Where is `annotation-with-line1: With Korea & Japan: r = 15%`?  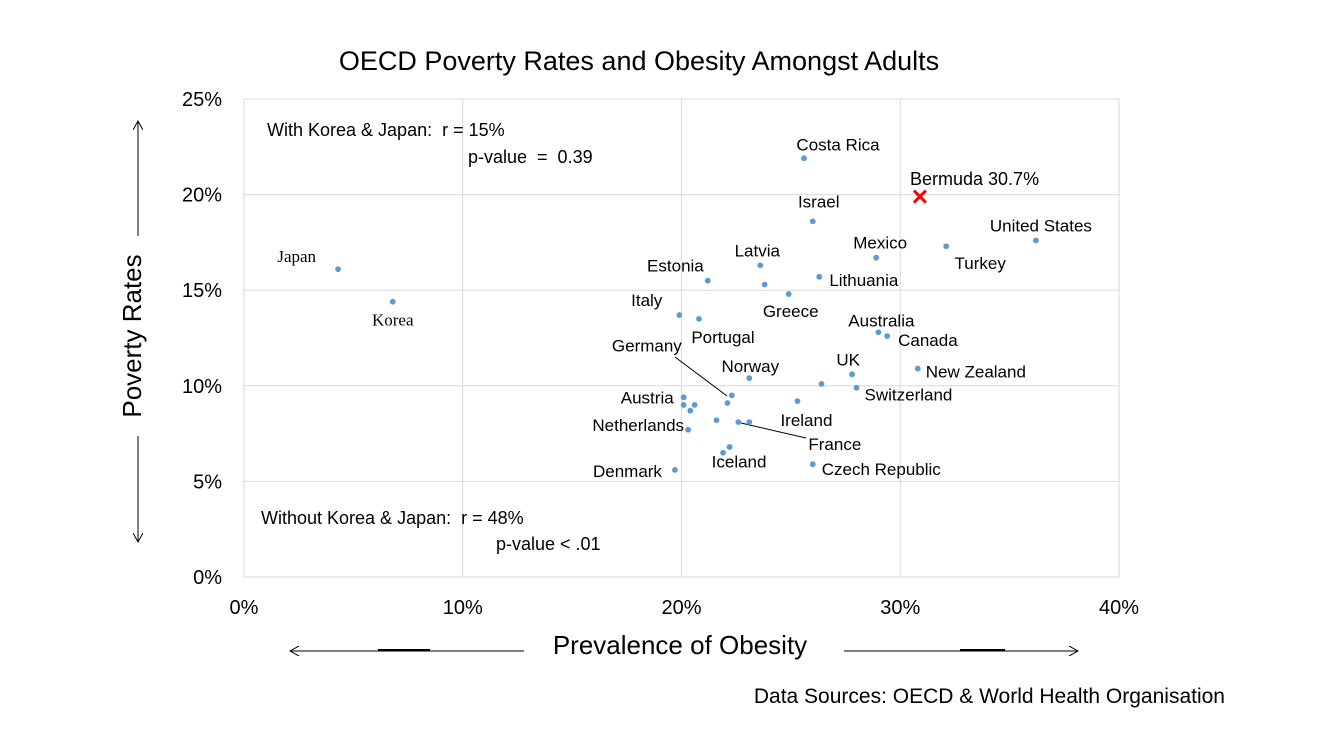
annotation-with-line1: With Korea & Japan: r = 15% is located at coordinates (386, 130).